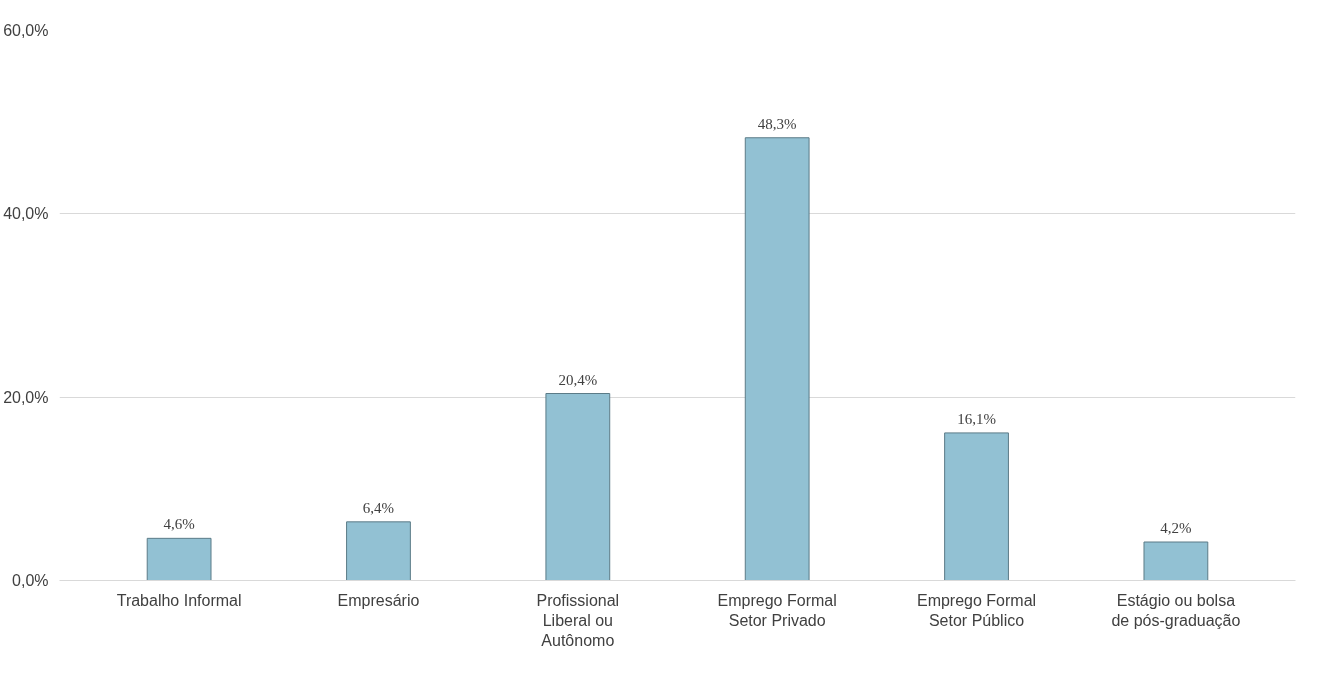 The height and width of the screenshot is (688, 1325). I want to click on x-tick-label: Emprego Formal Setor Público, so click(976, 610).